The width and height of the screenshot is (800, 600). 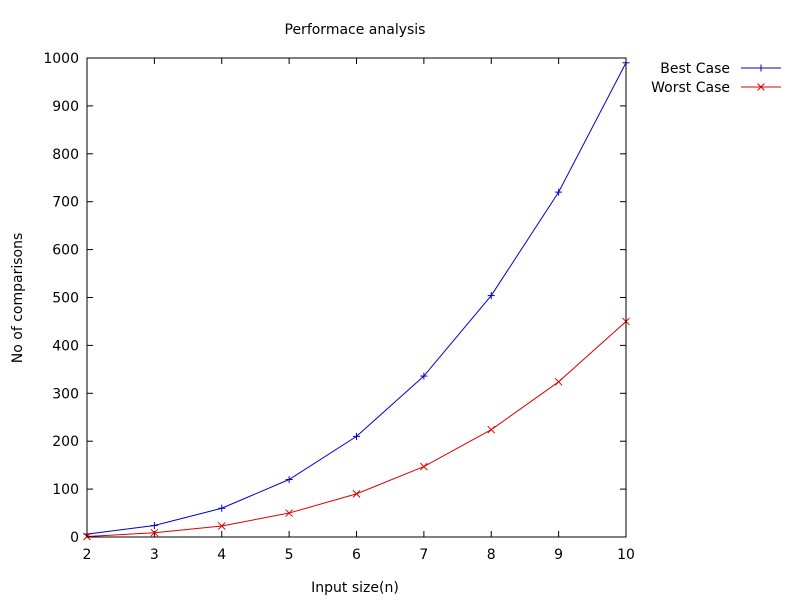 What do you see at coordinates (61, 59) in the screenshot?
I see `y-tick-label: 1000` at bounding box center [61, 59].